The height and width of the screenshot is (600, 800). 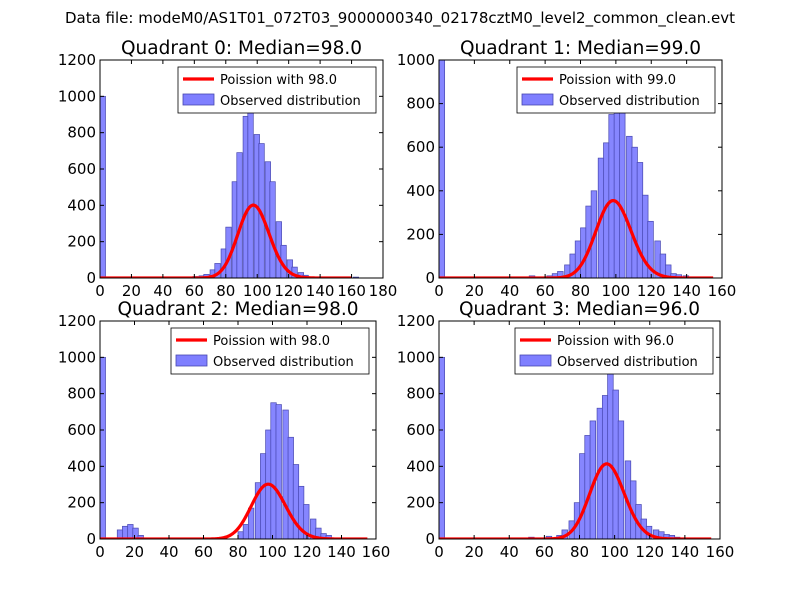 What do you see at coordinates (580, 48) in the screenshot?
I see `subplot-title: Quadrant 1: Median=99.0` at bounding box center [580, 48].